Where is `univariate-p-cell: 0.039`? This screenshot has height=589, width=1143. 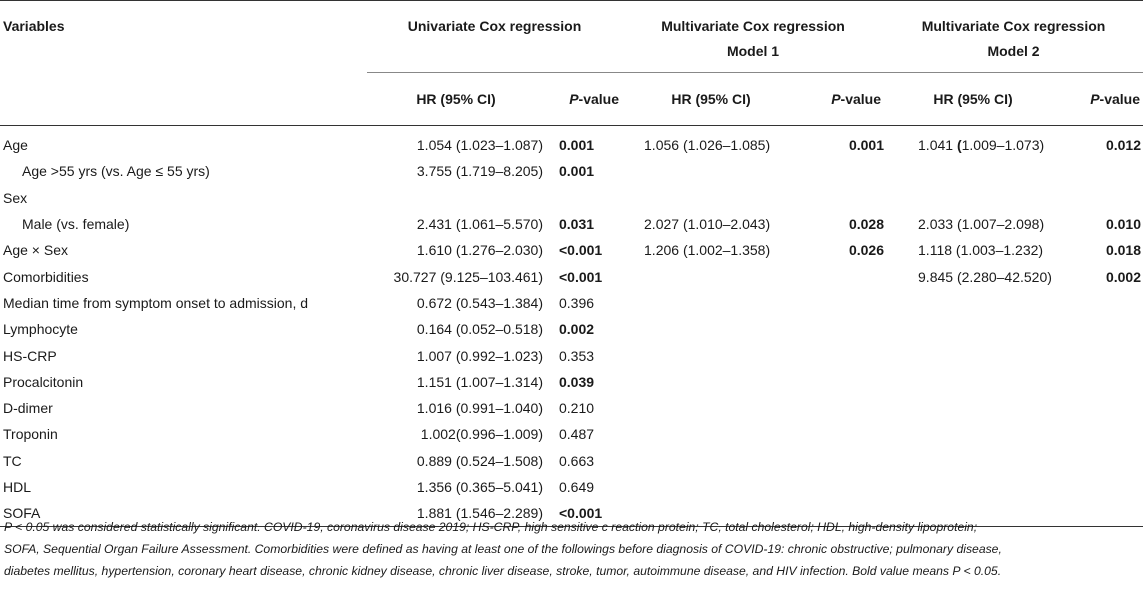 univariate-p-cell: 0.039 is located at coordinates (577, 381).